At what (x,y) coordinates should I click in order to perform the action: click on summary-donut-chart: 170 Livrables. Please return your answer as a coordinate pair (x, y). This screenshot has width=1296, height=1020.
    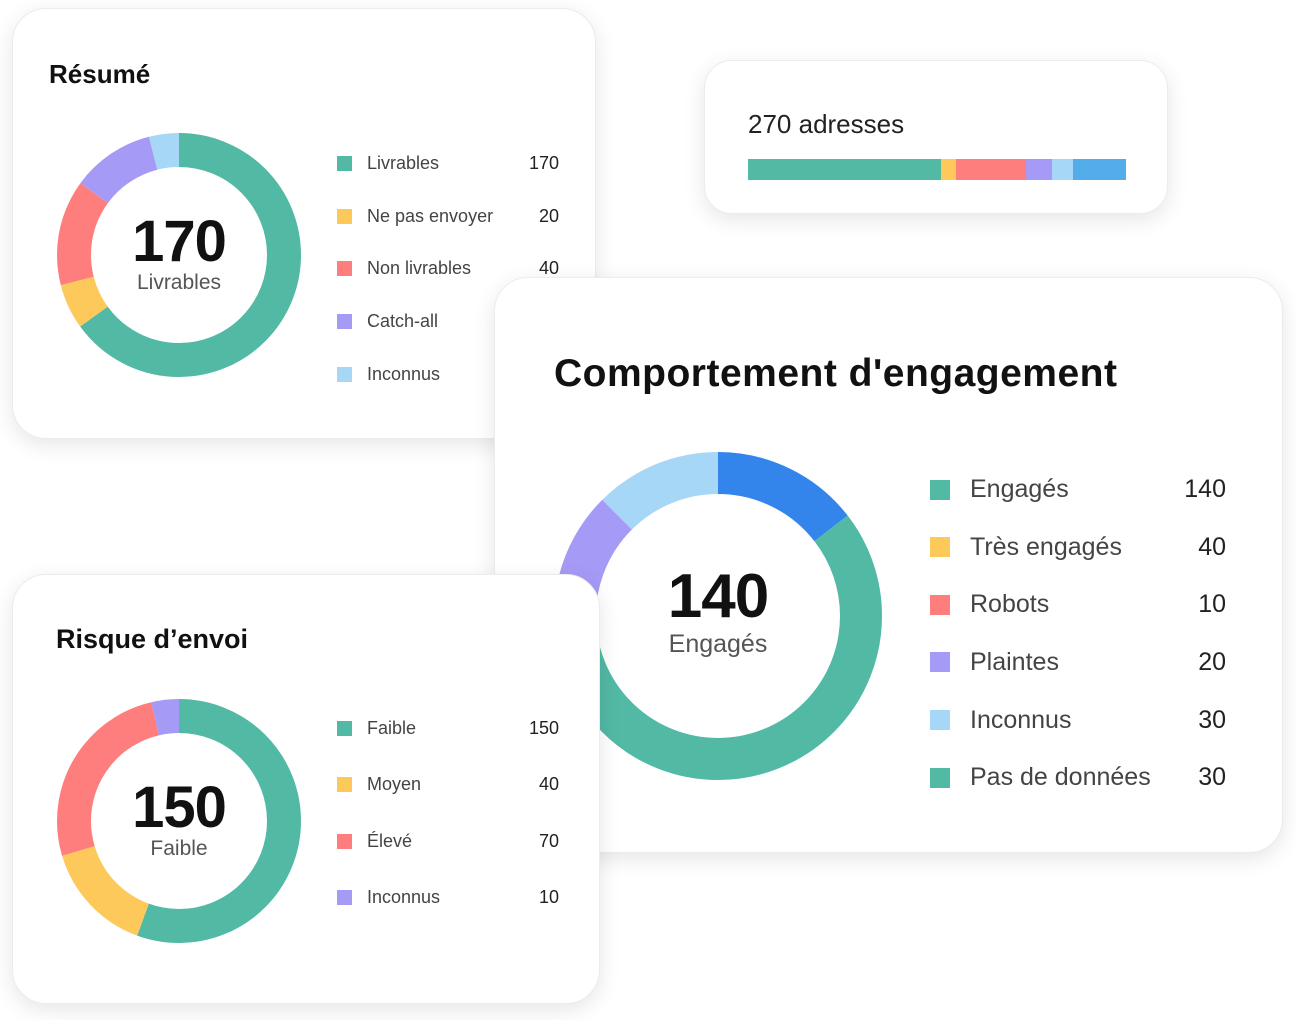
    Looking at the image, I should click on (179, 255).